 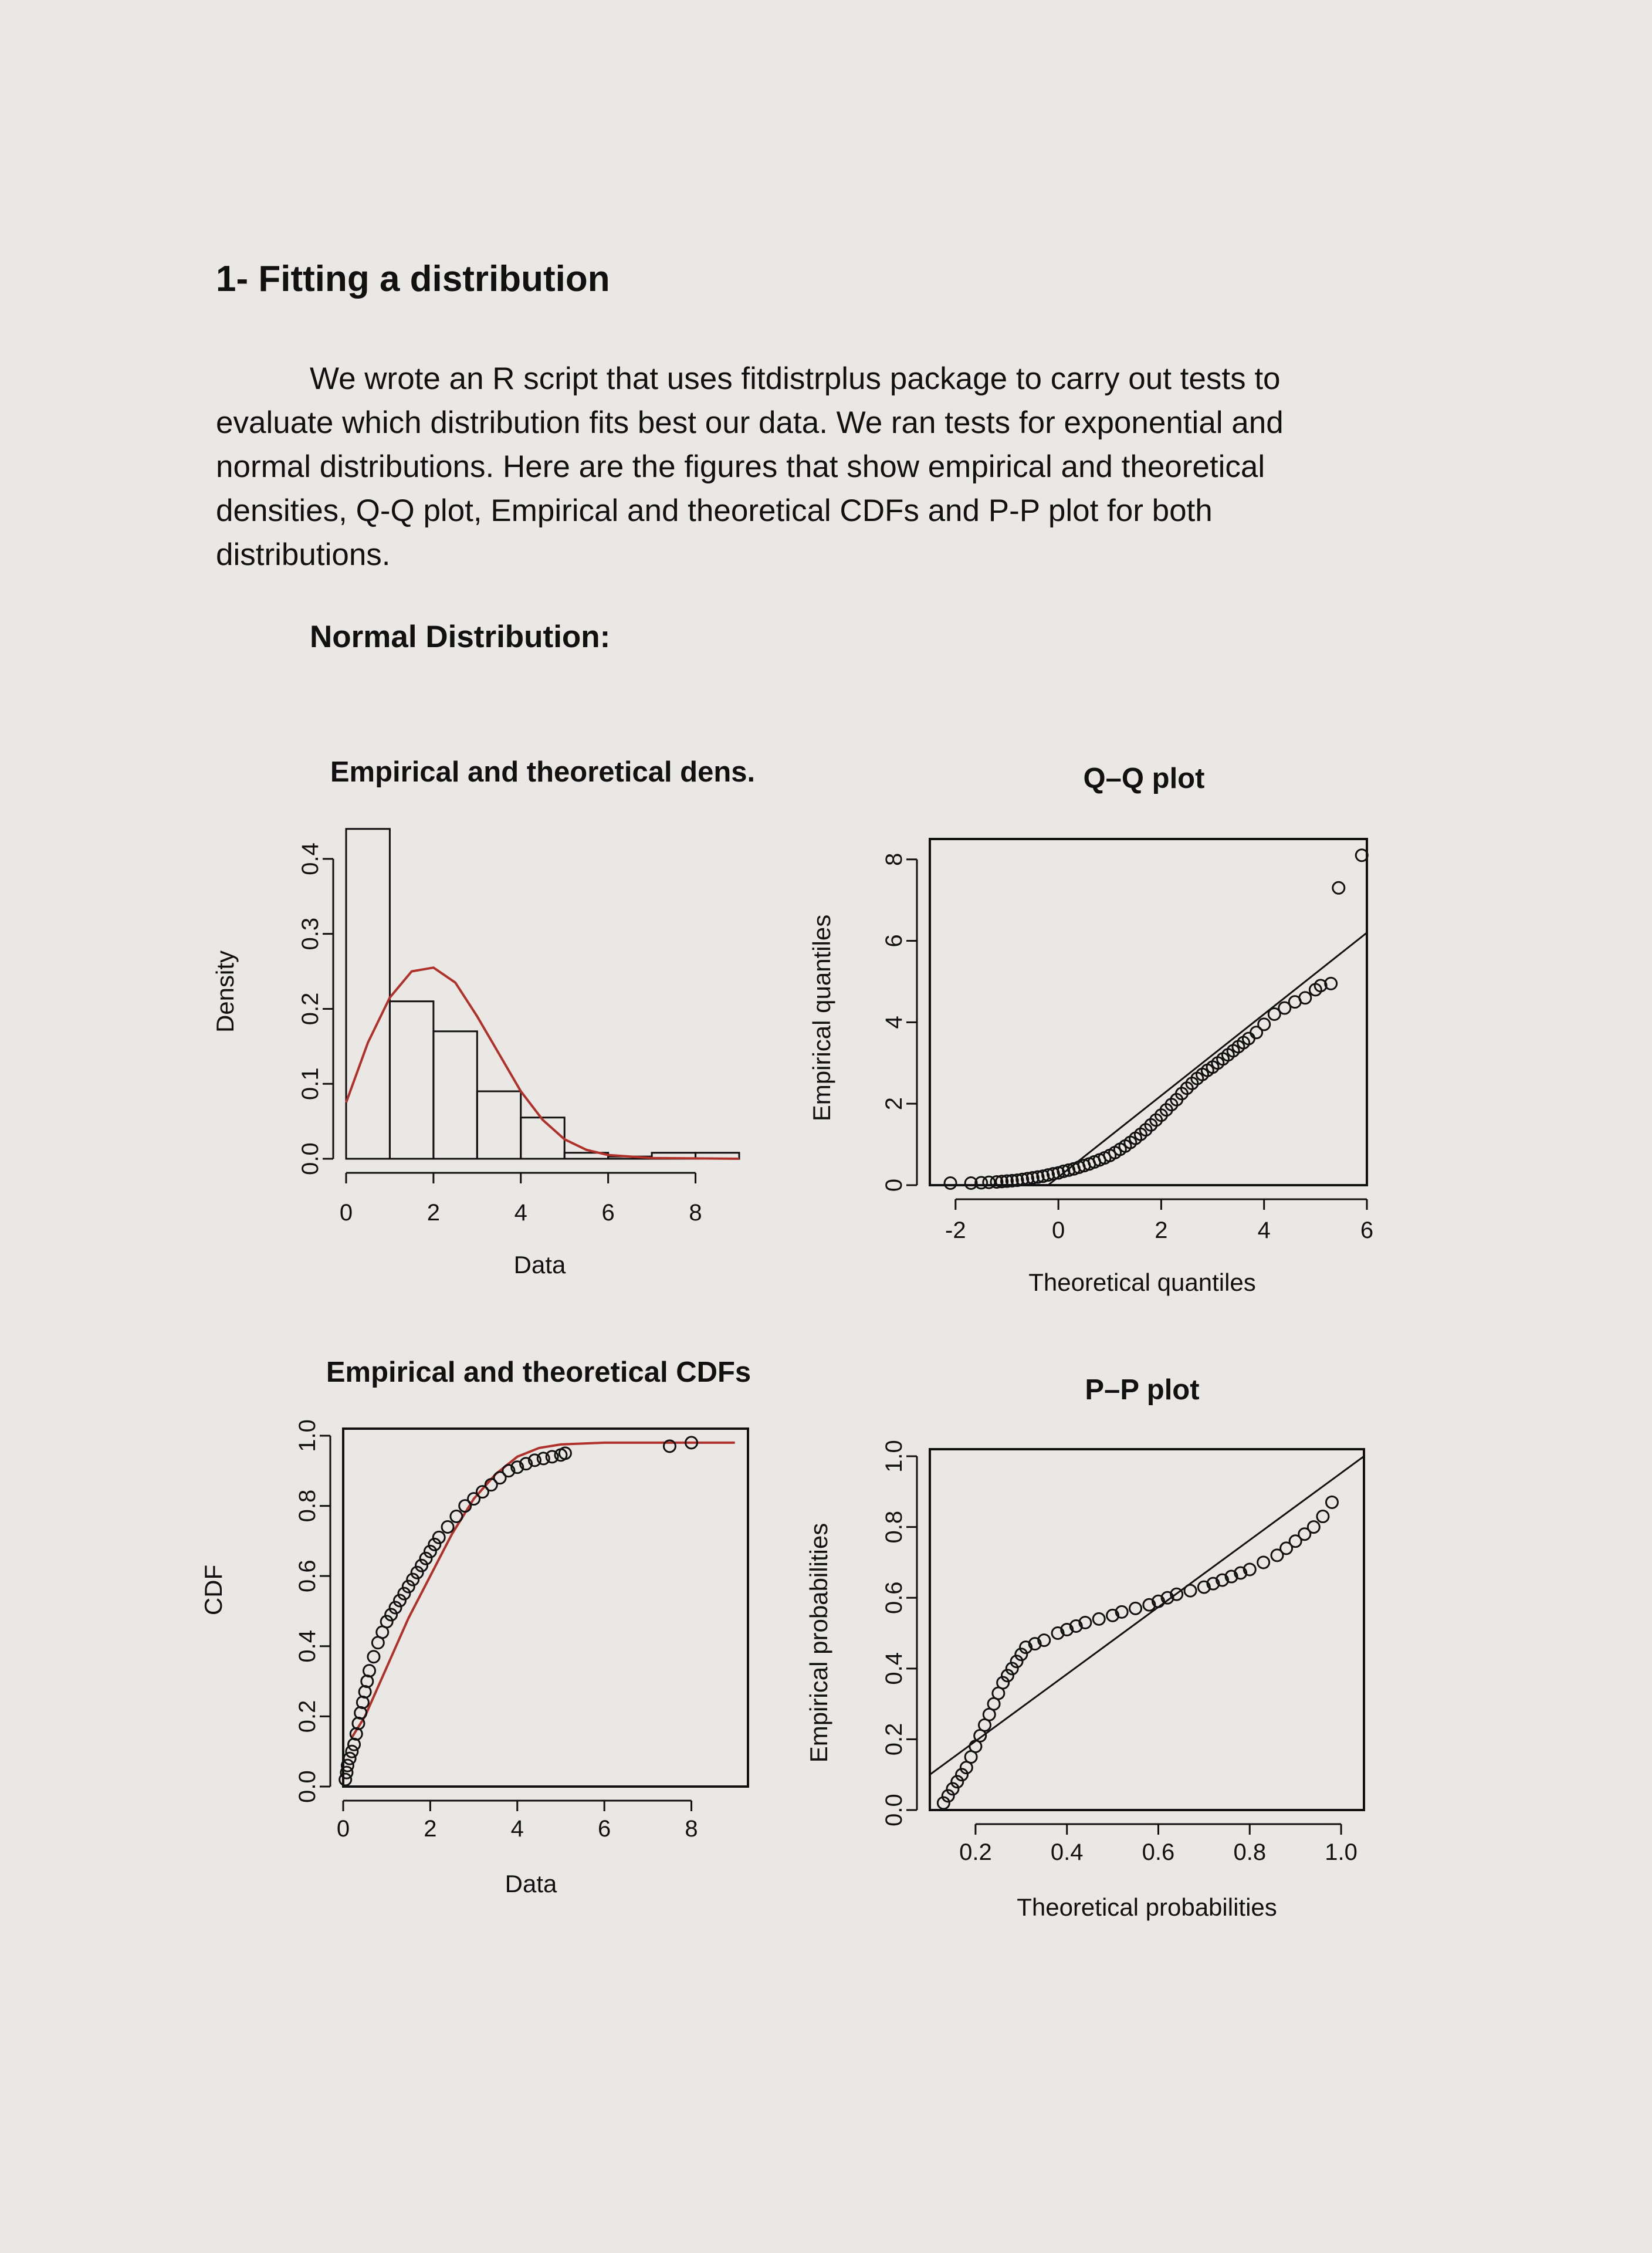 I want to click on chart1-y-tick-label: 0.2, so click(x=310, y=1009).